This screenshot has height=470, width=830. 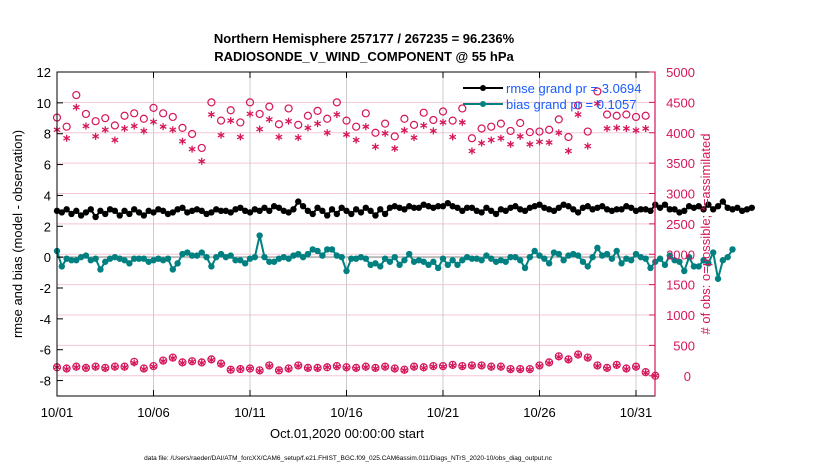 What do you see at coordinates (483, 88) in the screenshot?
I see `legend-rmse-marker` at bounding box center [483, 88].